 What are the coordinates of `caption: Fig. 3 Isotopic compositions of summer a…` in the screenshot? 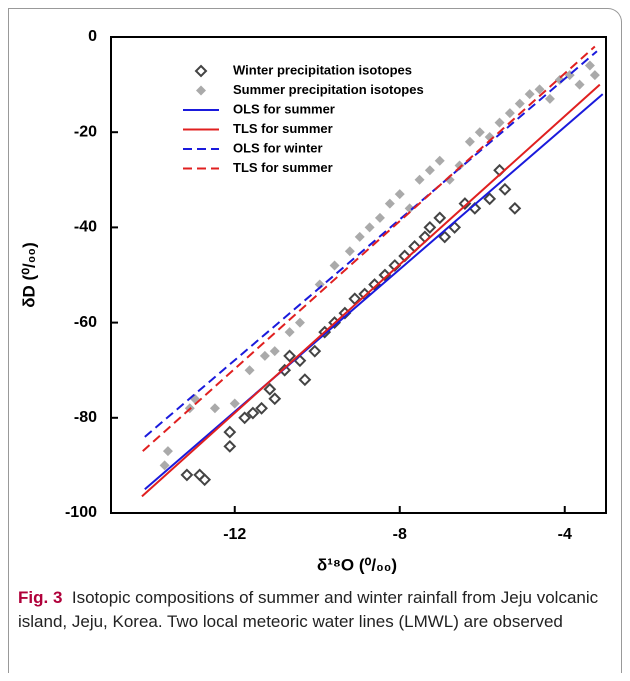 It's located at (318, 610).